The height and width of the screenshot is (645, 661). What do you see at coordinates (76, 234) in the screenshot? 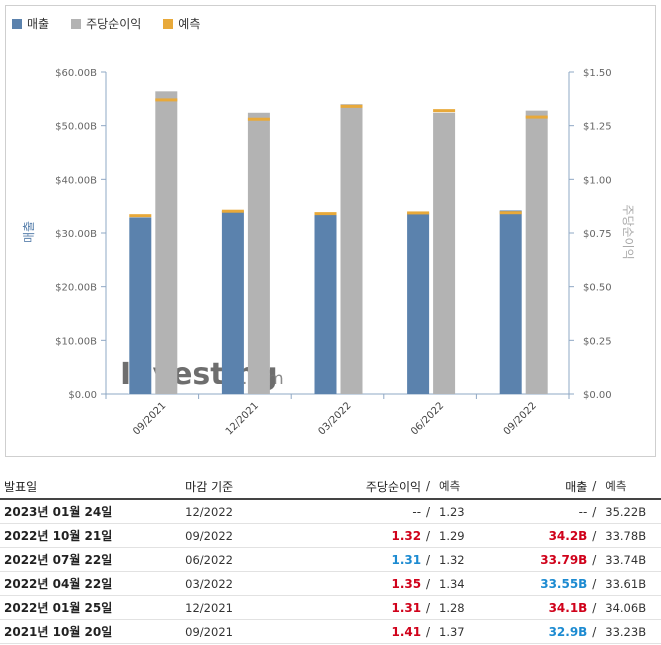
I see `y-tick-label: $30.00B` at bounding box center [76, 234].